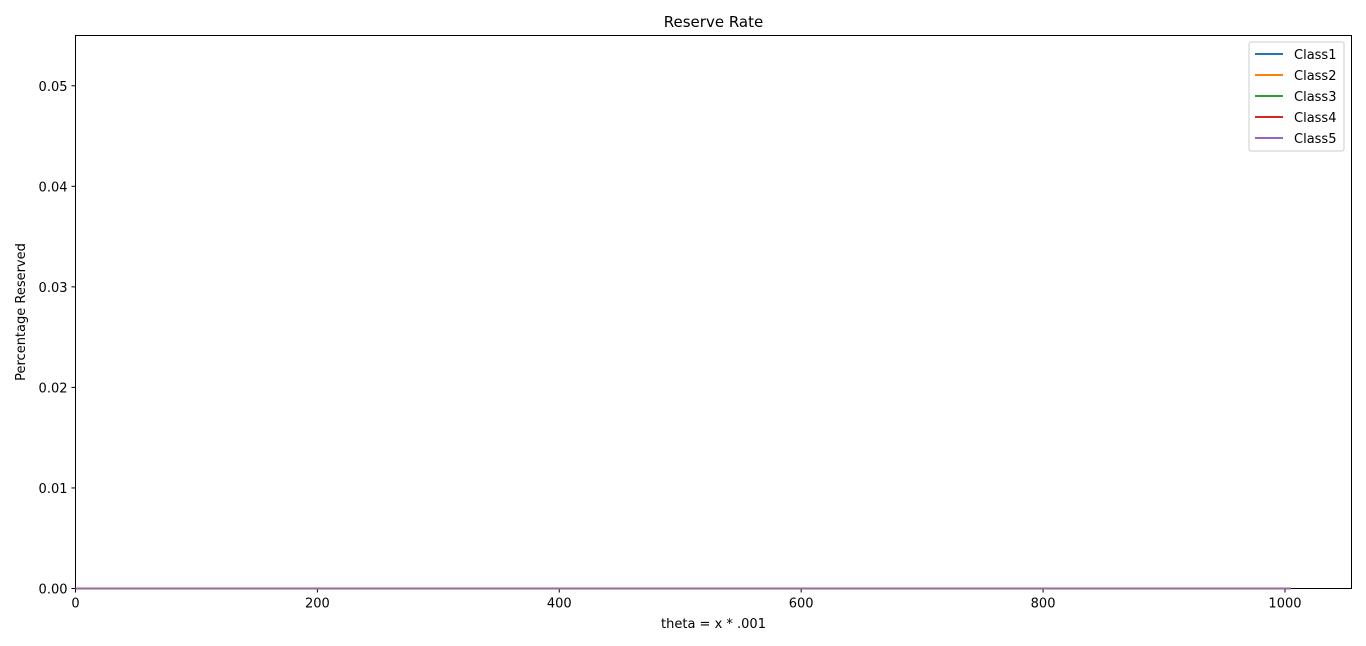 The image size is (1366, 646). I want to click on x-tick-label: 200, so click(317, 604).